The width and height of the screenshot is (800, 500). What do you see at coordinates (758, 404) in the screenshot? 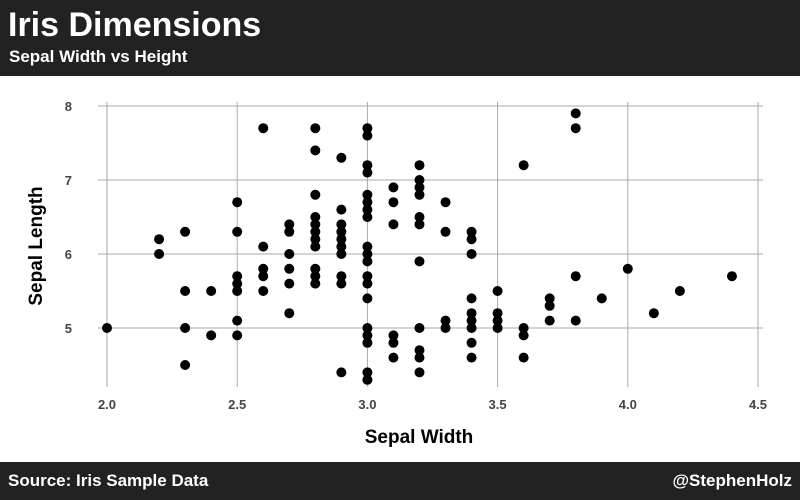
I see `x-tick-label: 4.5` at bounding box center [758, 404].